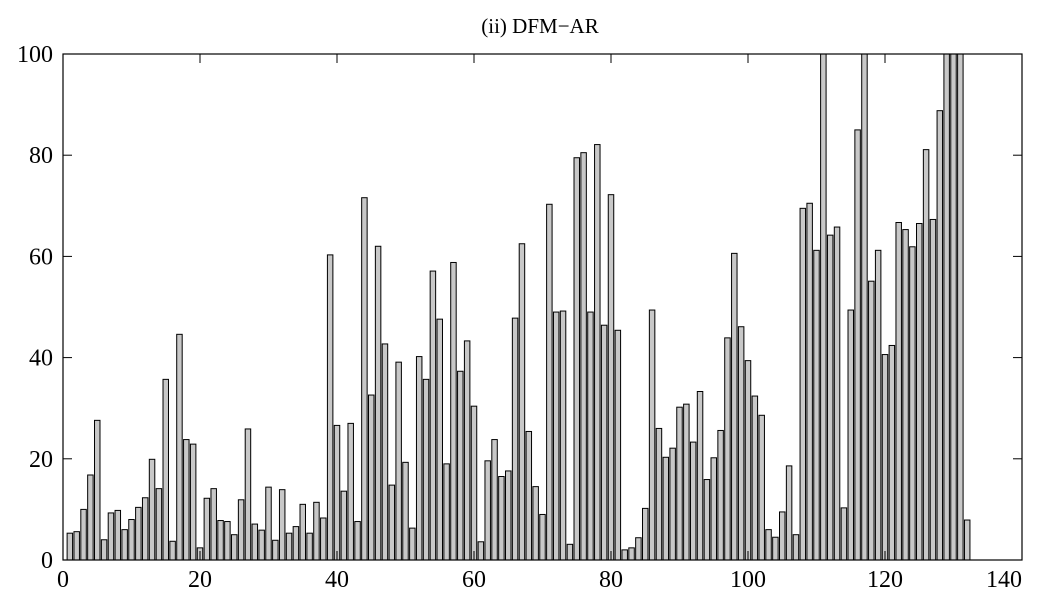 Image resolution: width=1056 pixels, height=598 pixels. Describe the element at coordinates (611, 580) in the screenshot. I see `x-tick-label: 80` at that location.